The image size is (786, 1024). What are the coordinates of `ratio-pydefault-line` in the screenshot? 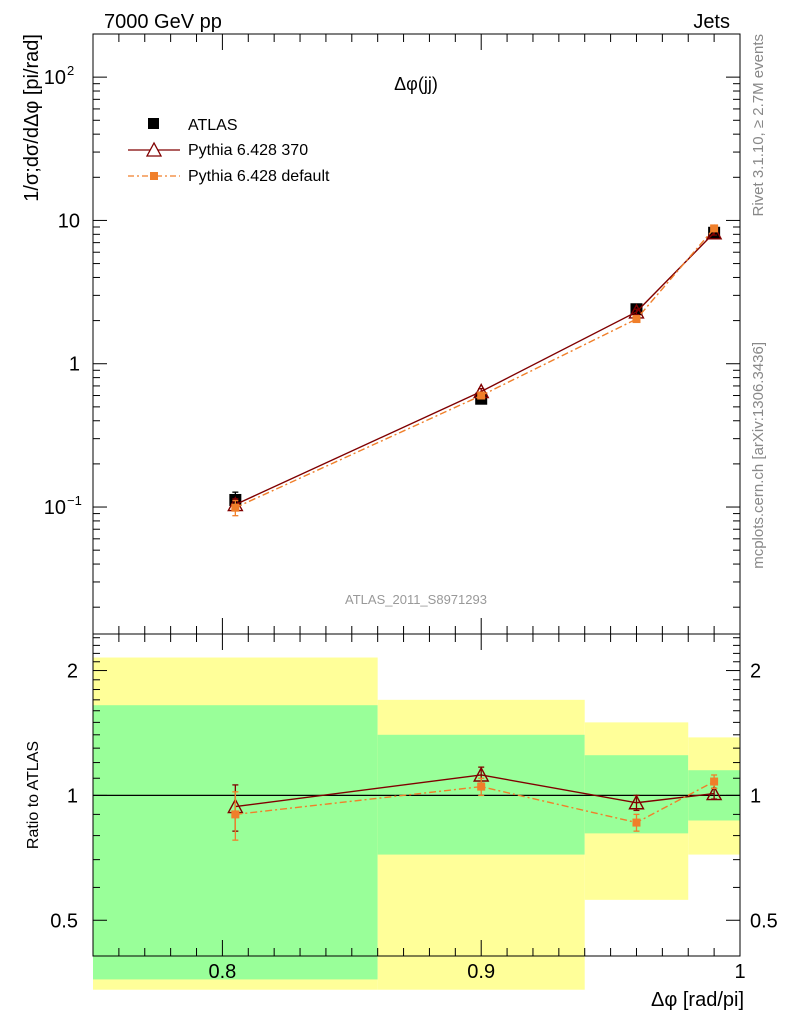 It's located at (475, 802).